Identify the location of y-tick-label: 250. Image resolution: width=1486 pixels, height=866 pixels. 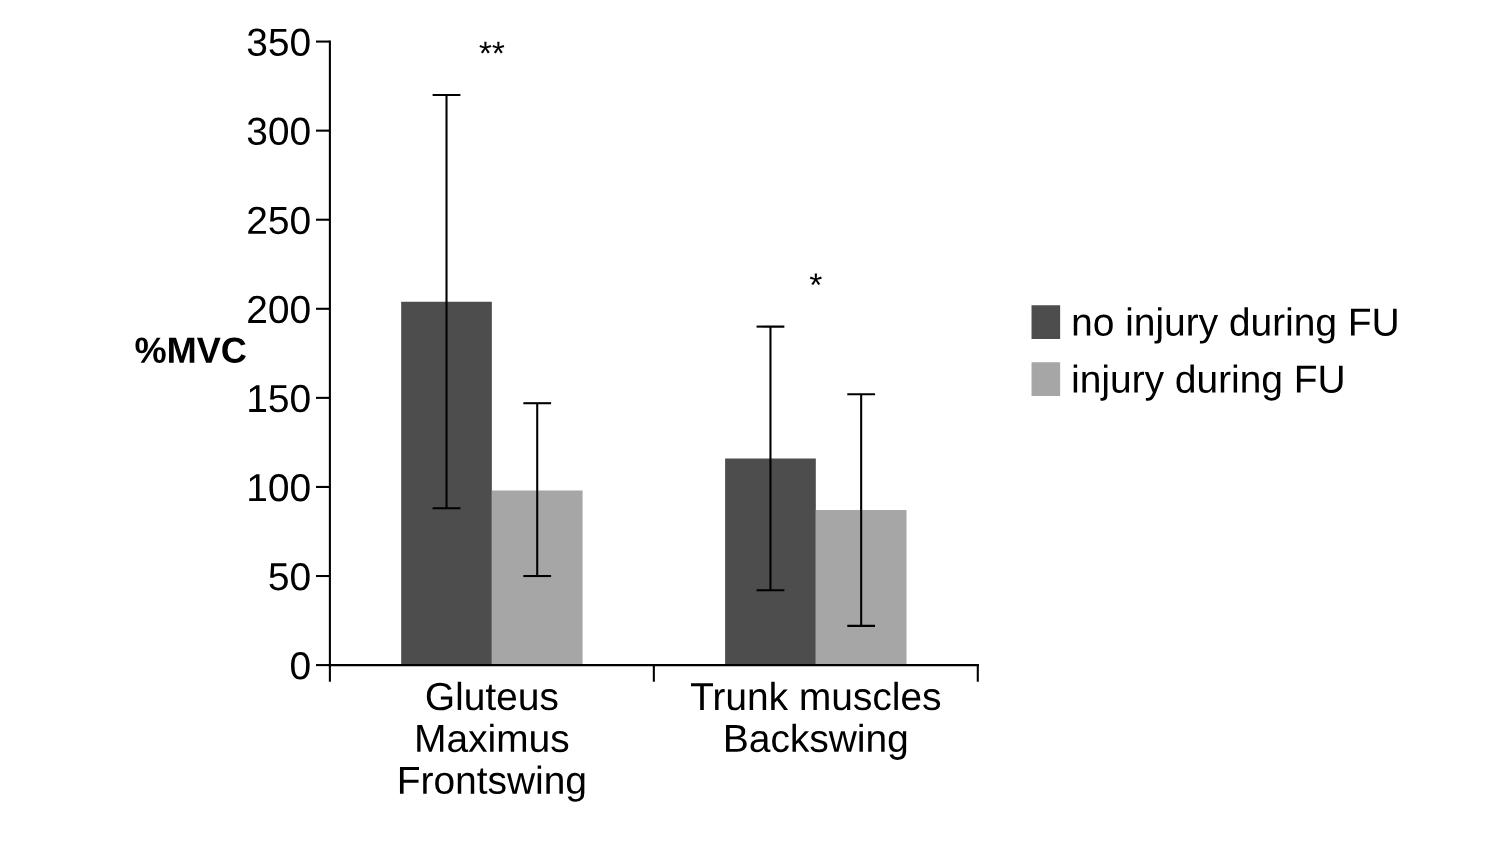
(279, 220).